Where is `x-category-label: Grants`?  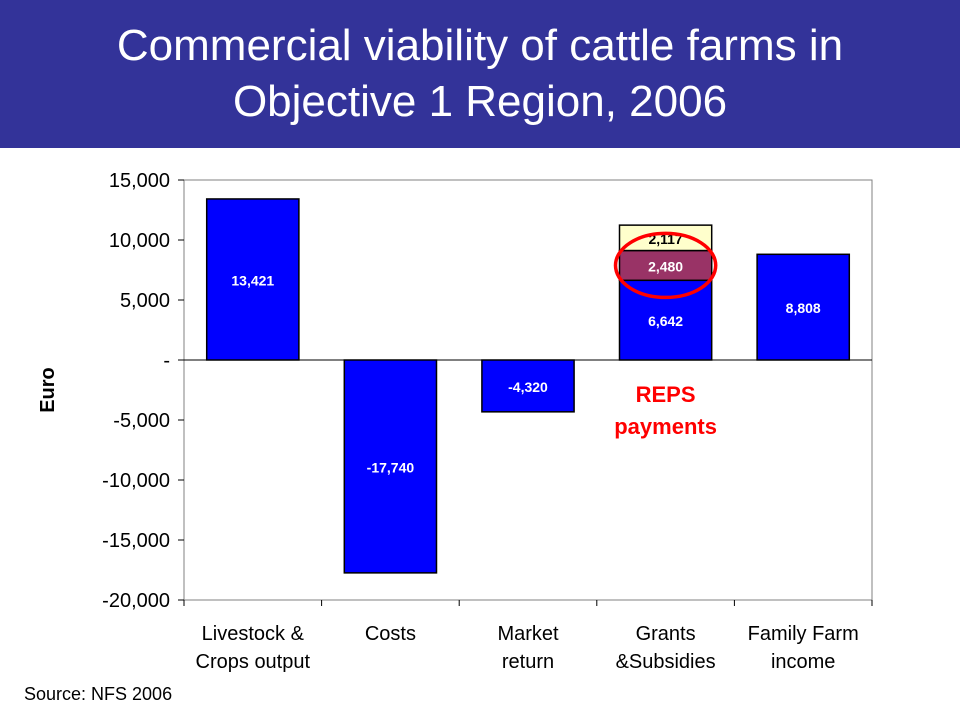 x-category-label: Grants is located at coordinates (666, 634).